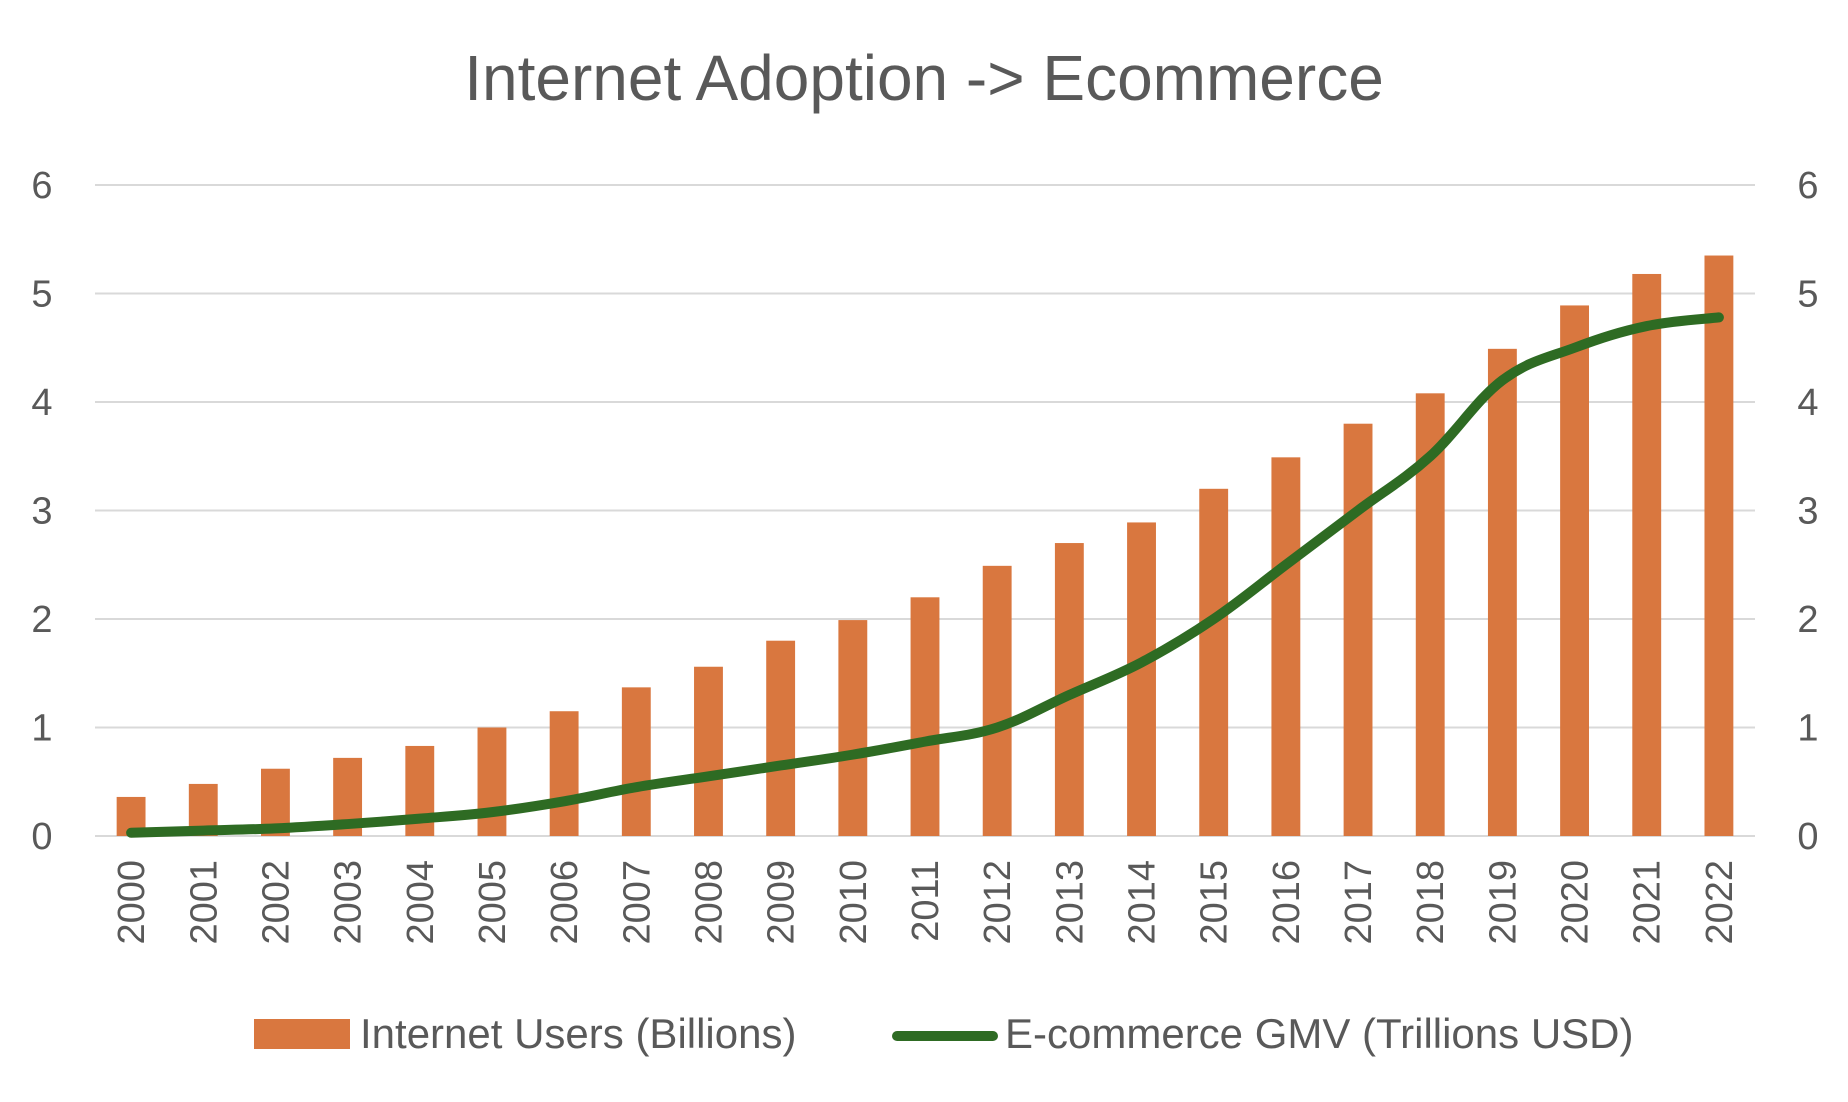 Image resolution: width=1848 pixels, height=1102 pixels. I want to click on left-axis-tick-label: 2, so click(41, 620).